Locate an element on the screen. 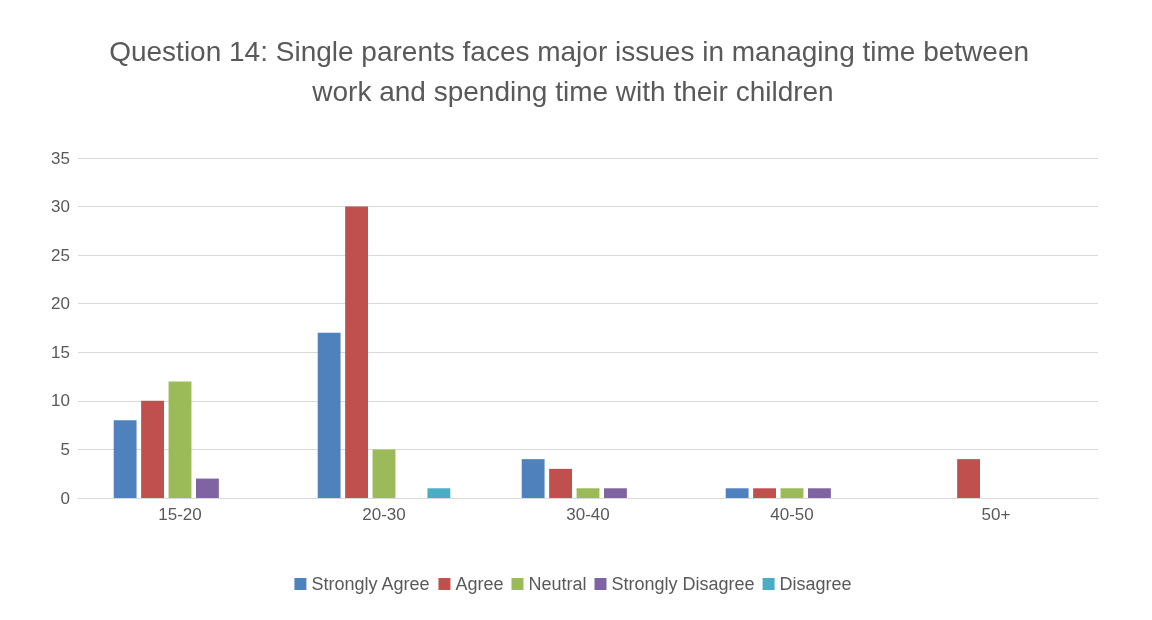 Image resolution: width=1152 pixels, height=620 pixels. x-tick-label: 50+ is located at coordinates (996, 514).